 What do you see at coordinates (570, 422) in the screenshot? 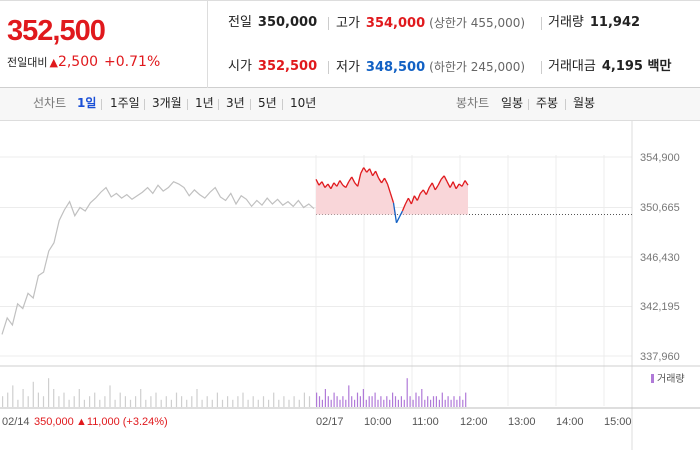
I see `x-tick-label: 14:00` at bounding box center [570, 422].